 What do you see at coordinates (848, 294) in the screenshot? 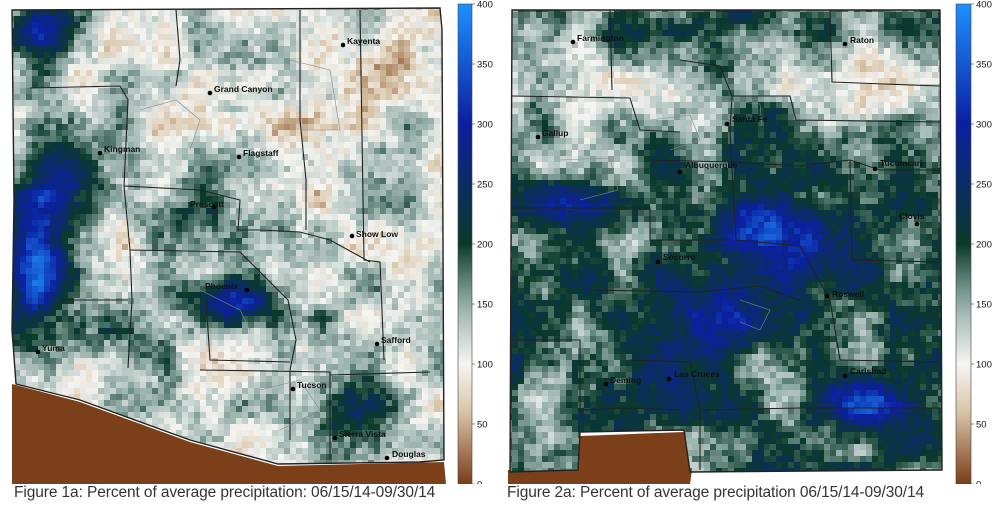
I see `city-label: Roswell` at bounding box center [848, 294].